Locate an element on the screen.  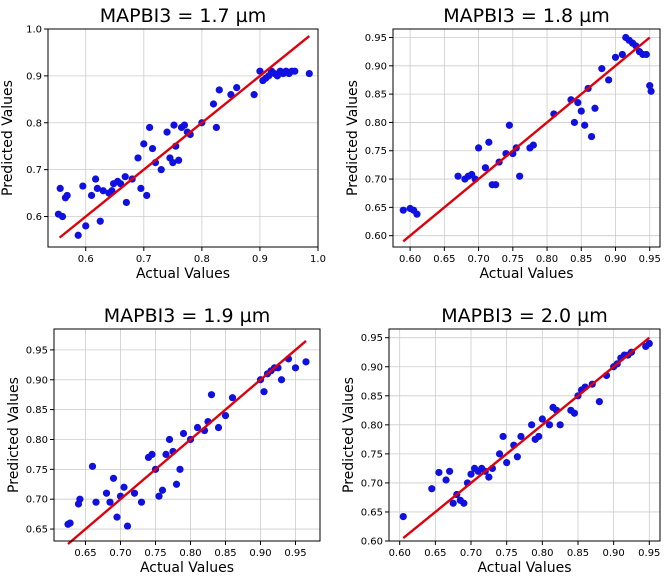
chart-title: MAPBI3 = 1.7 µm is located at coordinates (183, 16).